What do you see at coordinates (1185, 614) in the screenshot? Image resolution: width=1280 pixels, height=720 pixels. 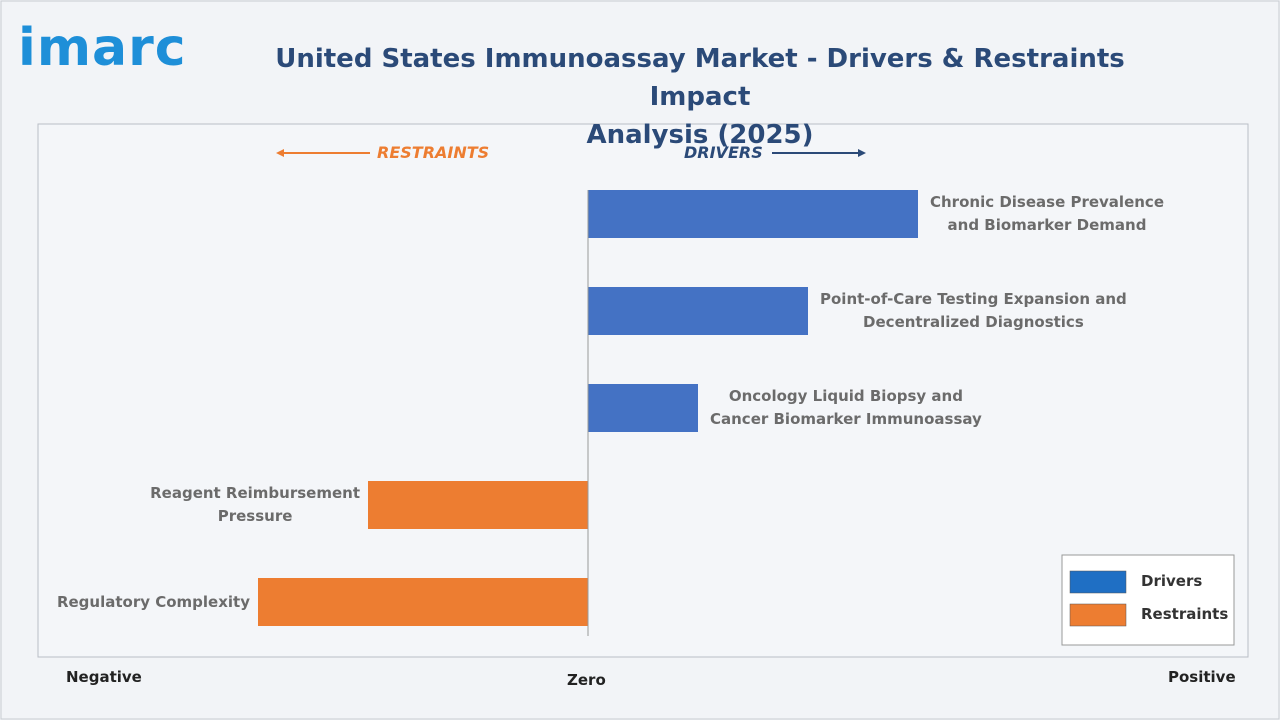 I see `legend-label: Restraints` at bounding box center [1185, 614].